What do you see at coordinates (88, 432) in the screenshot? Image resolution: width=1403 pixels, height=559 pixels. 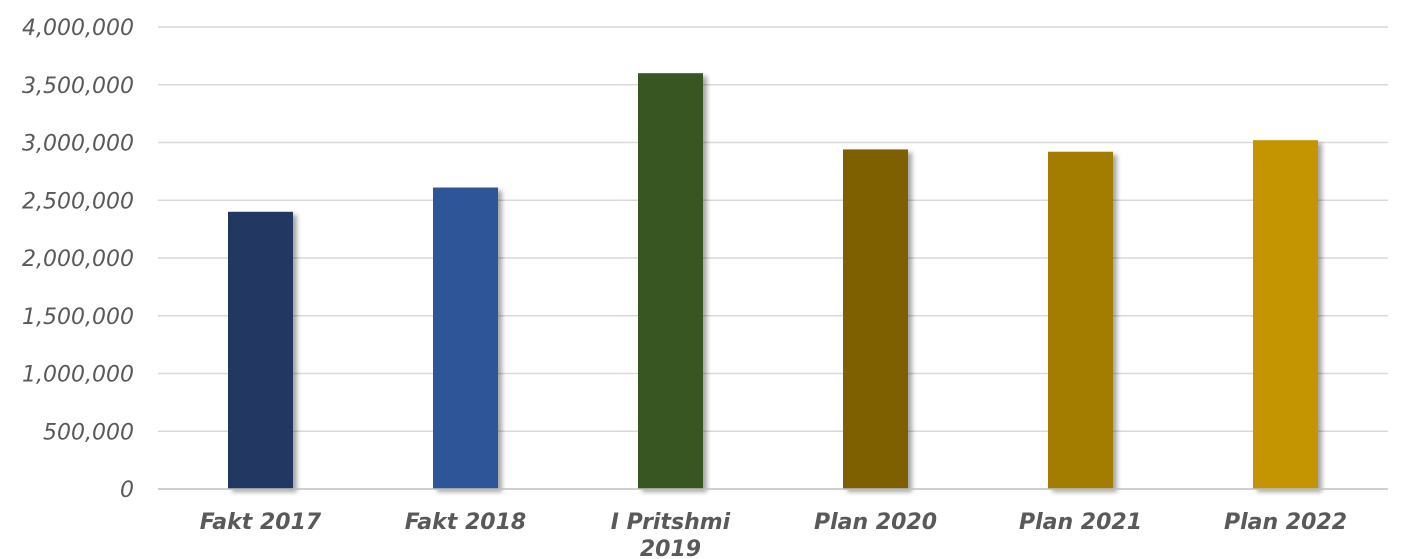 I see `y-tick-label: 500,000` at bounding box center [88, 432].